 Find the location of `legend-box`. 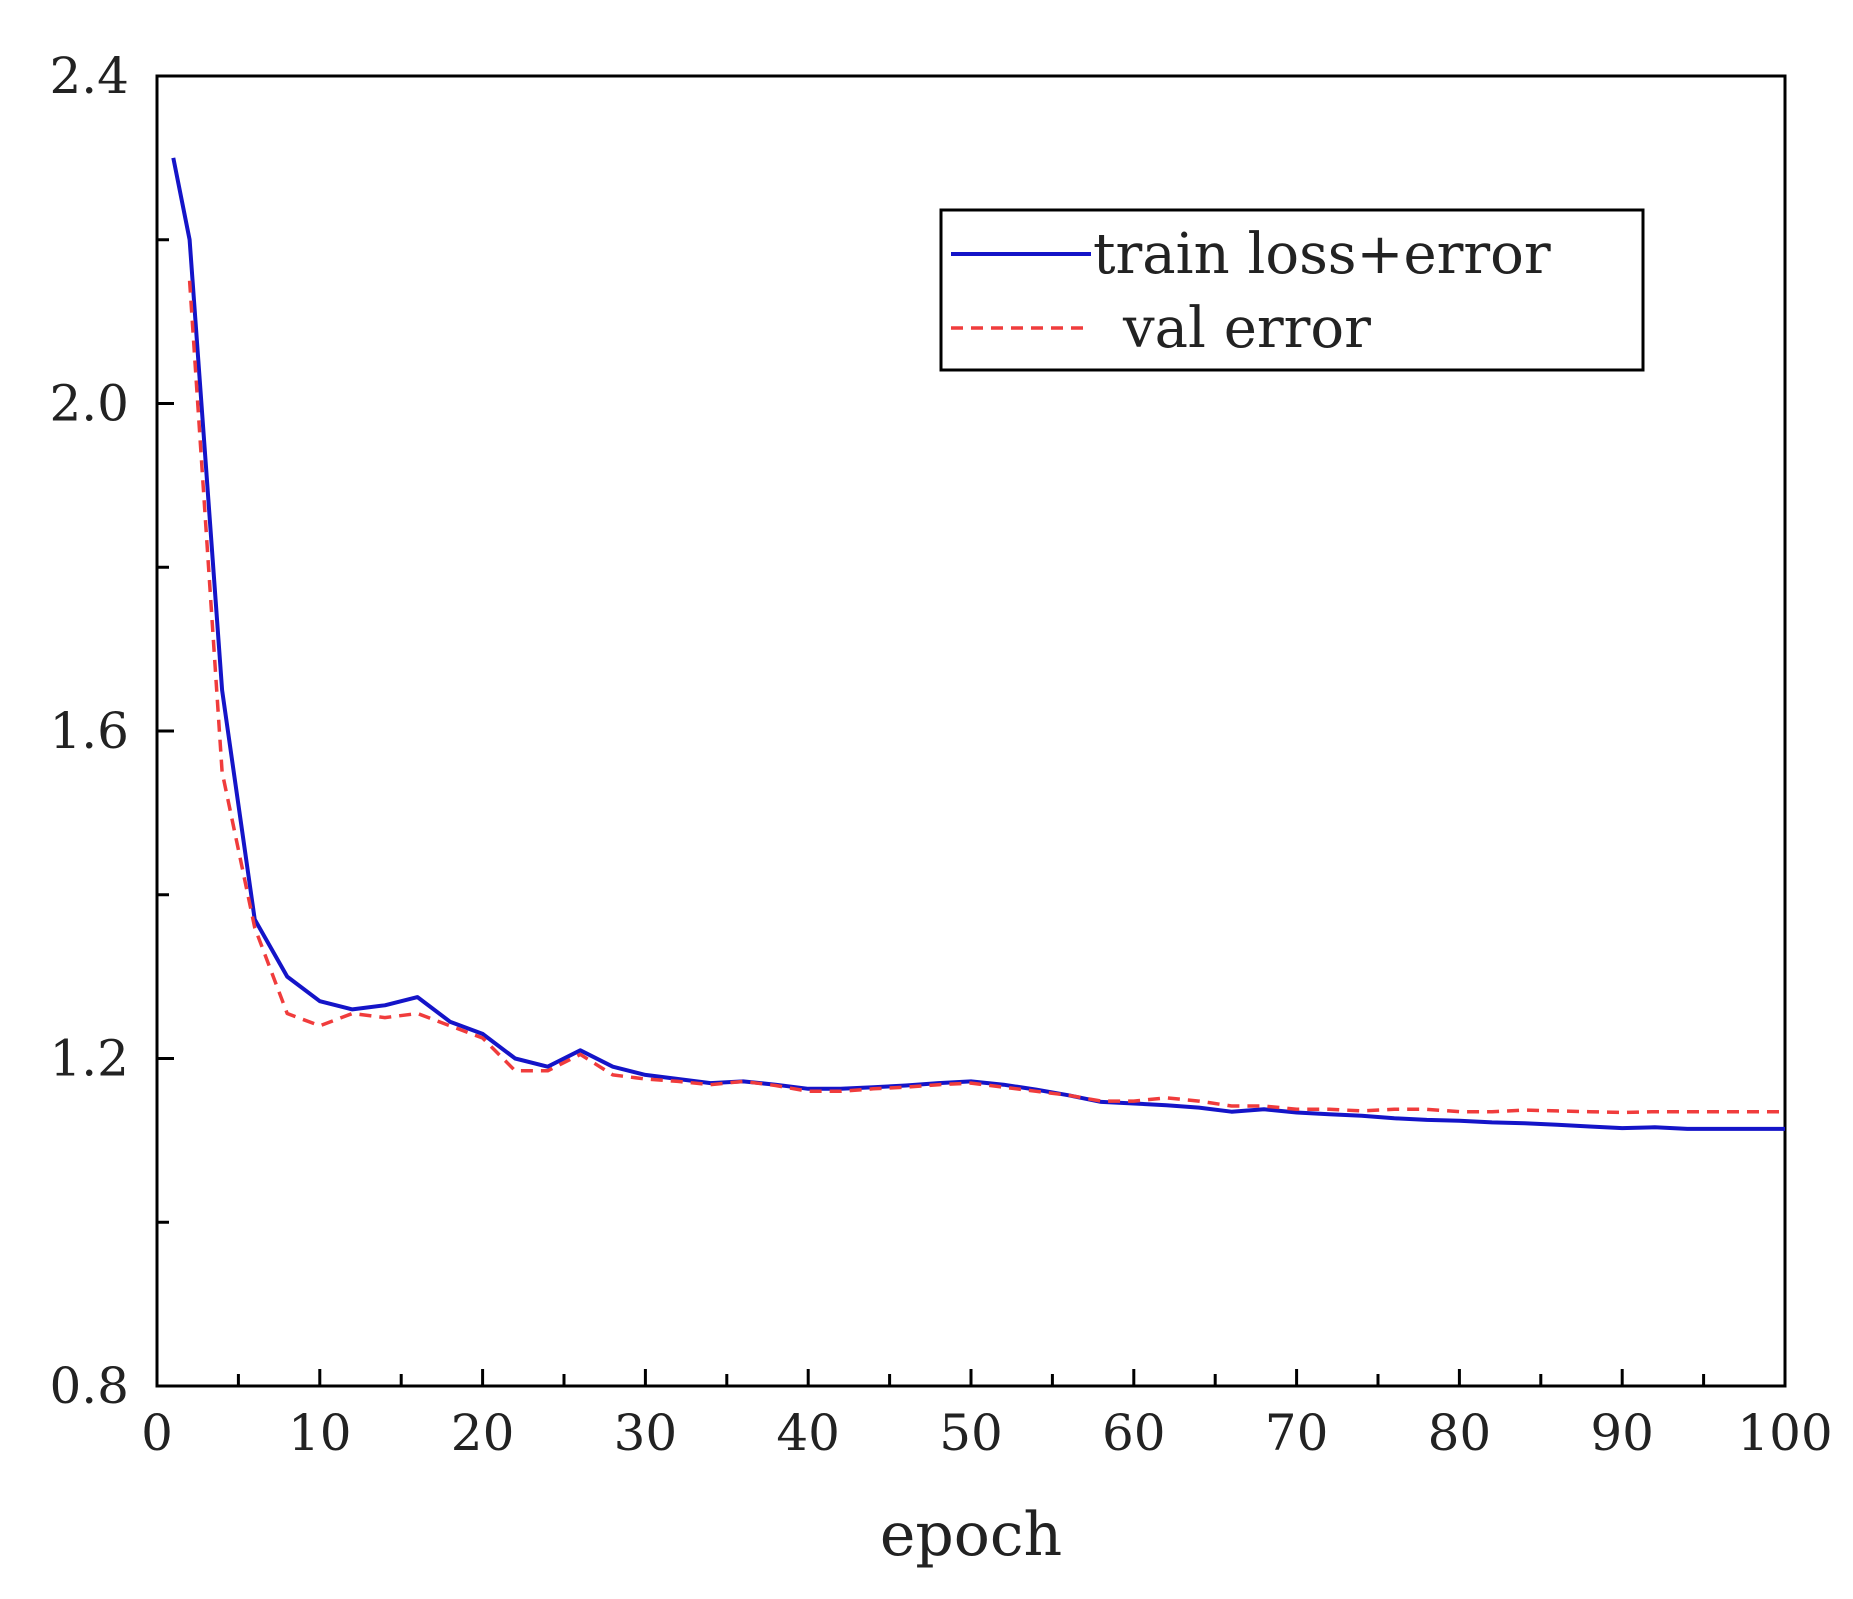

legend-box is located at coordinates (1292, 290).